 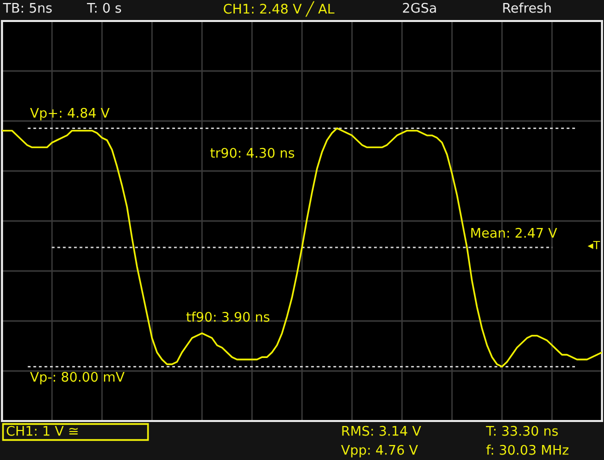 I want to click on text: Vp+: 4.84 V, so click(x=70, y=114).